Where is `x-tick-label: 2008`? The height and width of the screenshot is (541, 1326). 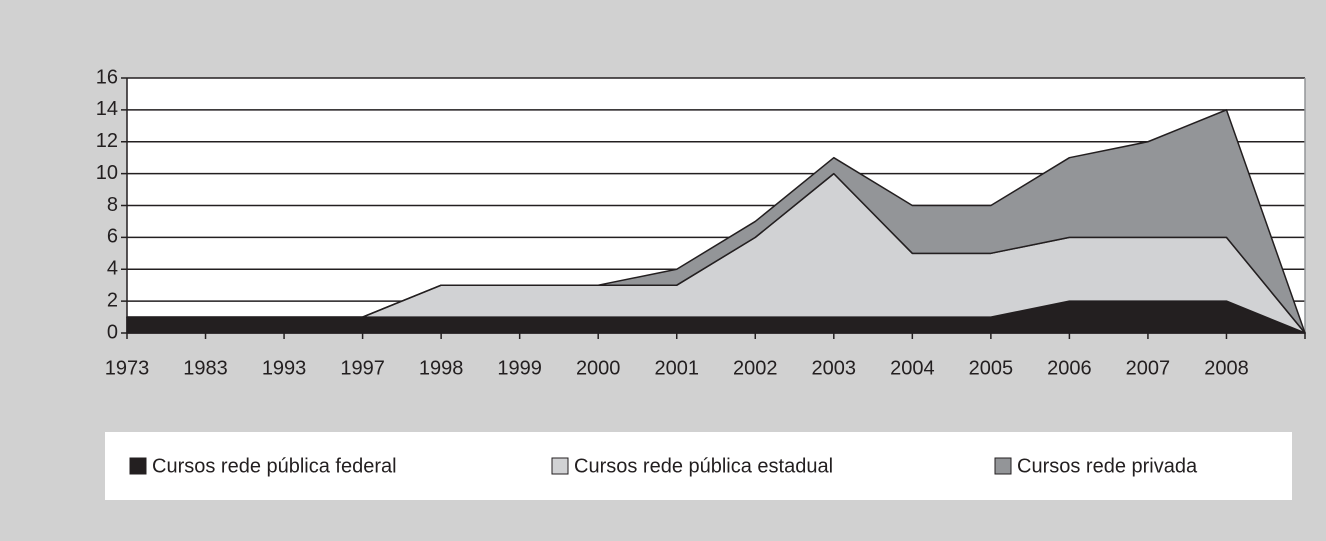
x-tick-label: 2008 is located at coordinates (1226, 368).